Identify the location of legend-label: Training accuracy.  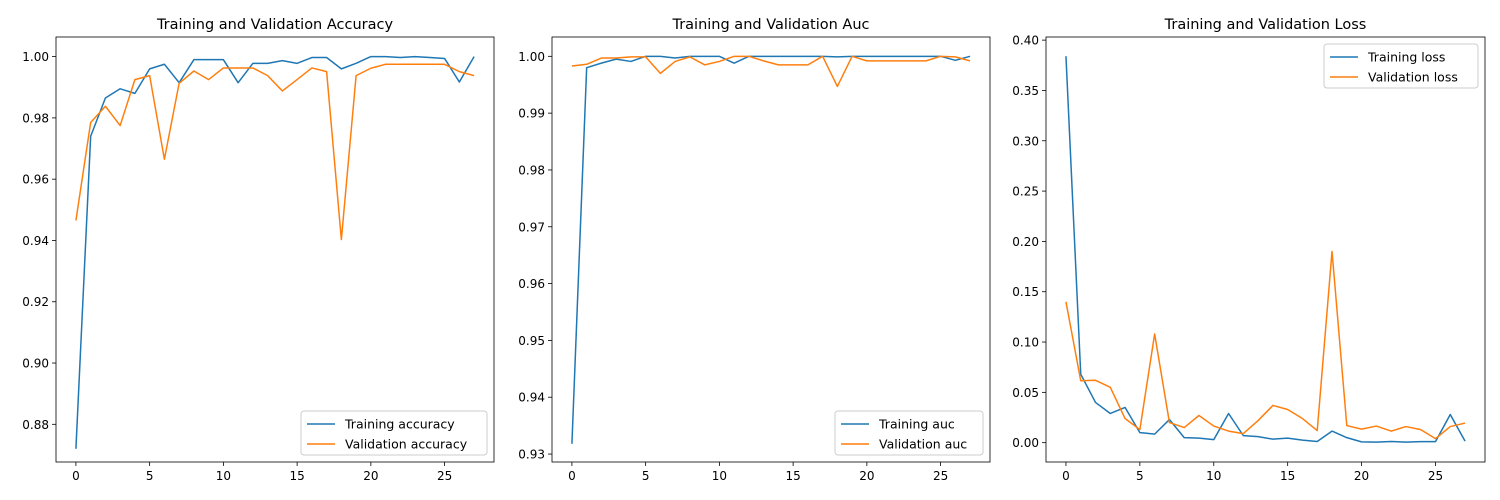
(399, 424).